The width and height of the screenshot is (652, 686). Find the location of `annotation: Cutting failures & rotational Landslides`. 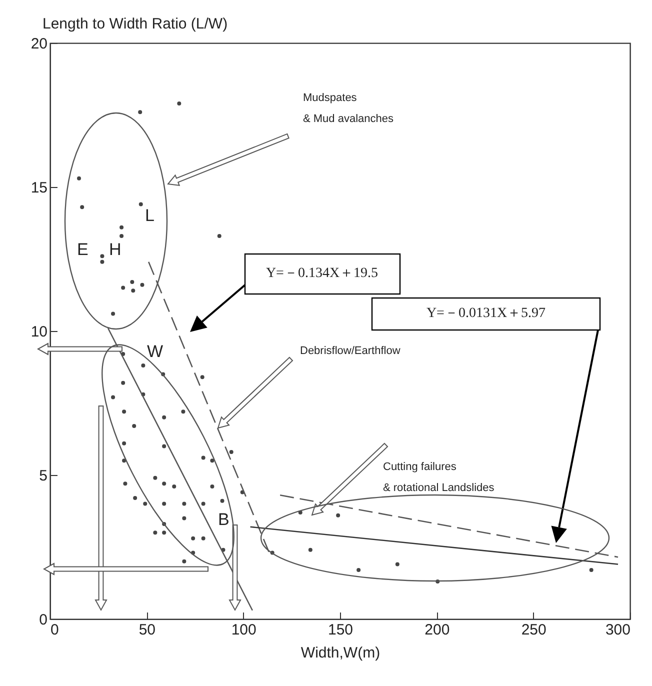

annotation: Cutting failures & rotational Landslides is located at coordinates (439, 477).